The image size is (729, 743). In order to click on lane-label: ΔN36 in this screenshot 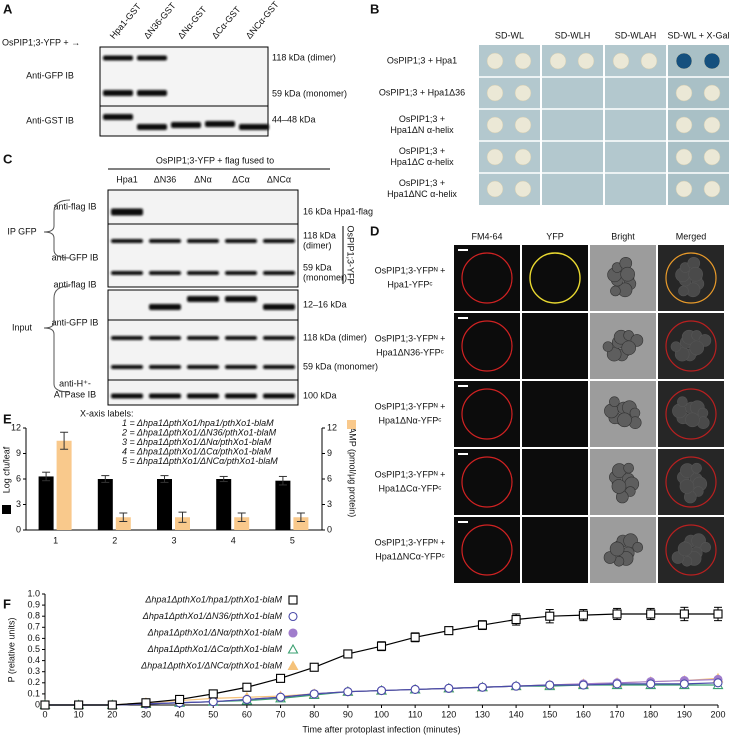, I will do `click(165, 179)`.